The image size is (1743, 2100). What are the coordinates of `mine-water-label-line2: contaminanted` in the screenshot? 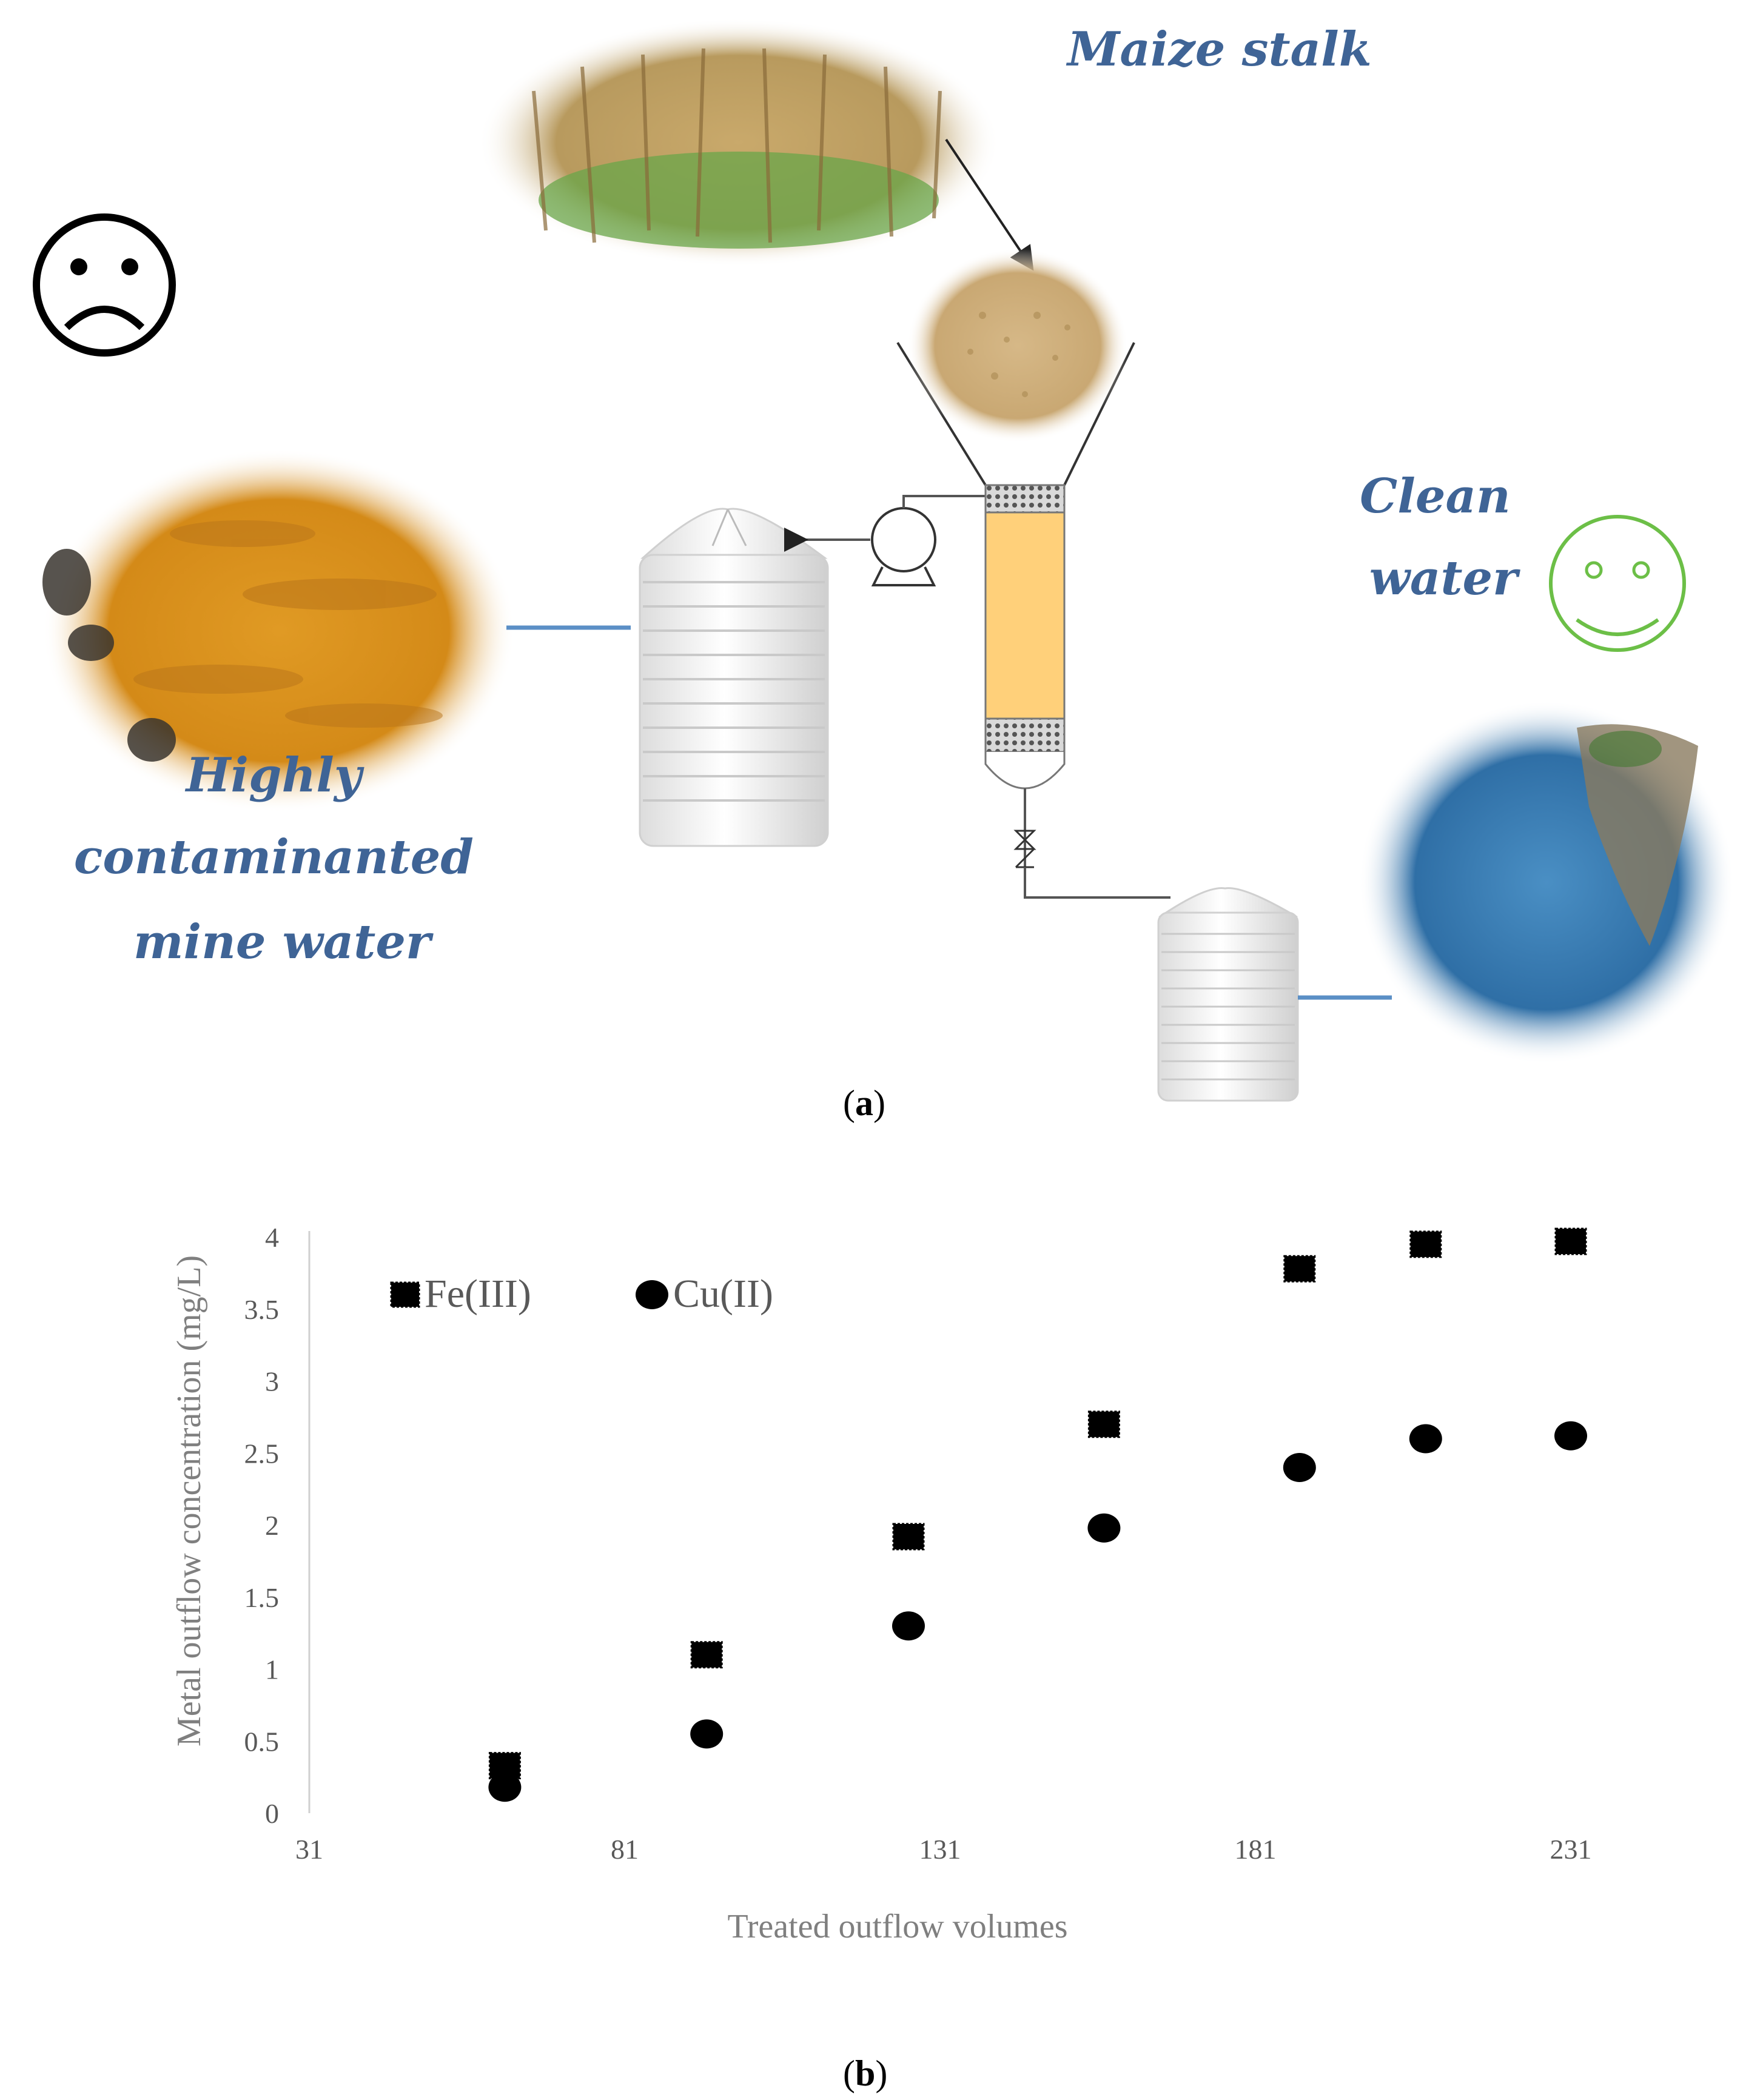 It's located at (274, 858).